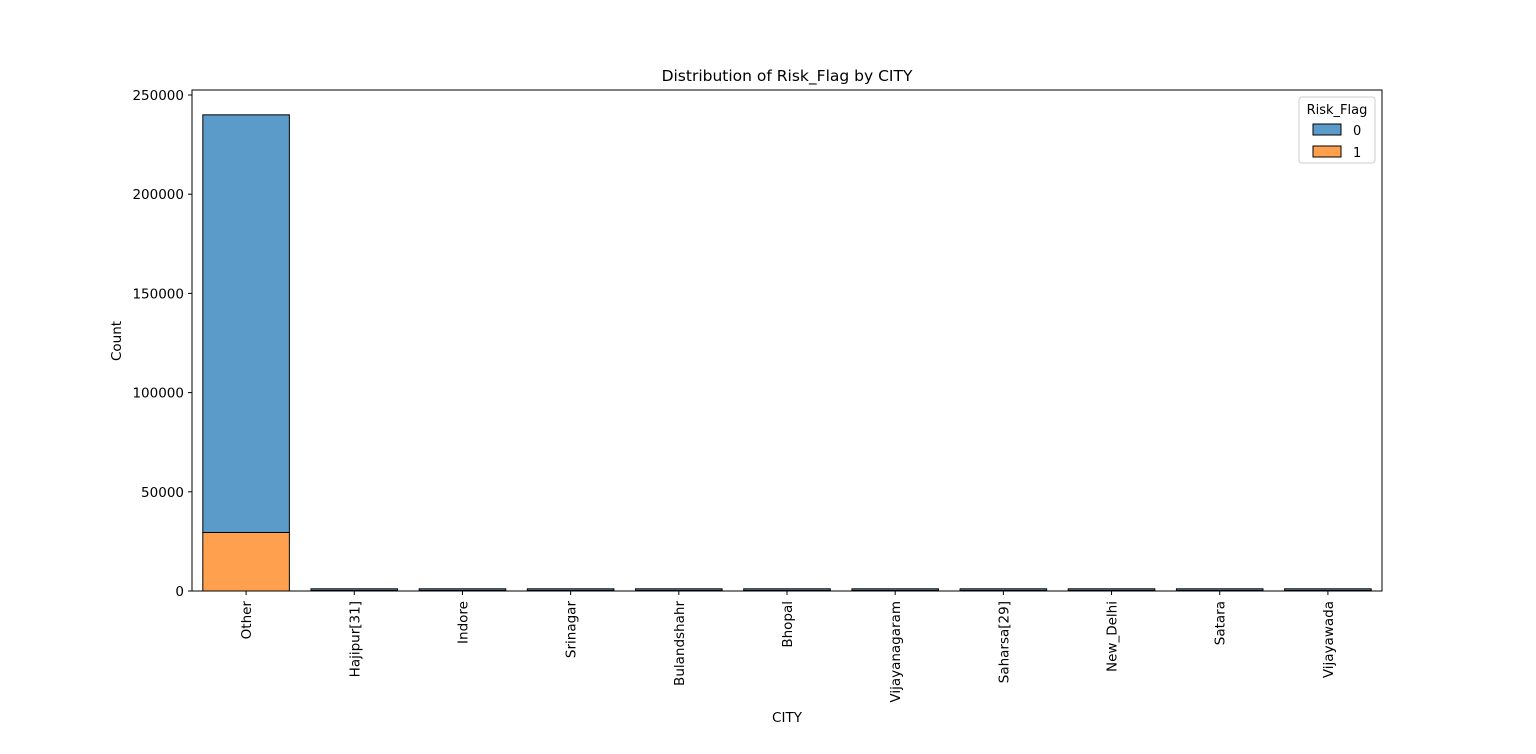  Describe the element at coordinates (1357, 153) in the screenshot. I see `legend-entry-1: 1` at that location.